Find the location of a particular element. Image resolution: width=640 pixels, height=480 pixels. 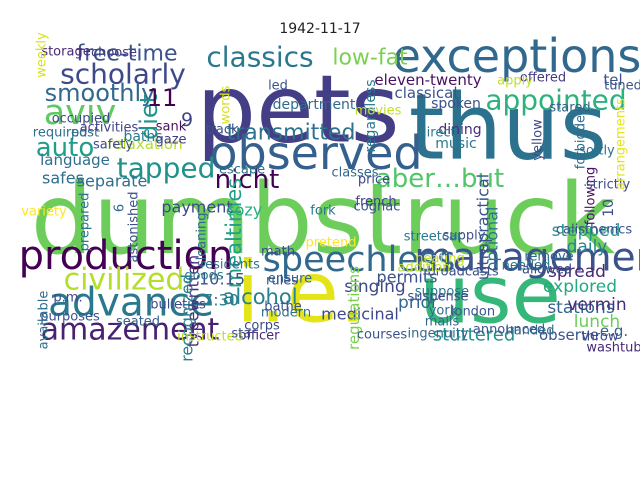

cloud-word: tel is located at coordinates (612, 80).